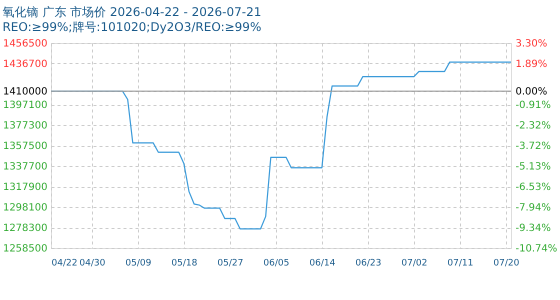  Describe the element at coordinates (25, 126) in the screenshot. I see `y-tick-label: 1377300` at that location.